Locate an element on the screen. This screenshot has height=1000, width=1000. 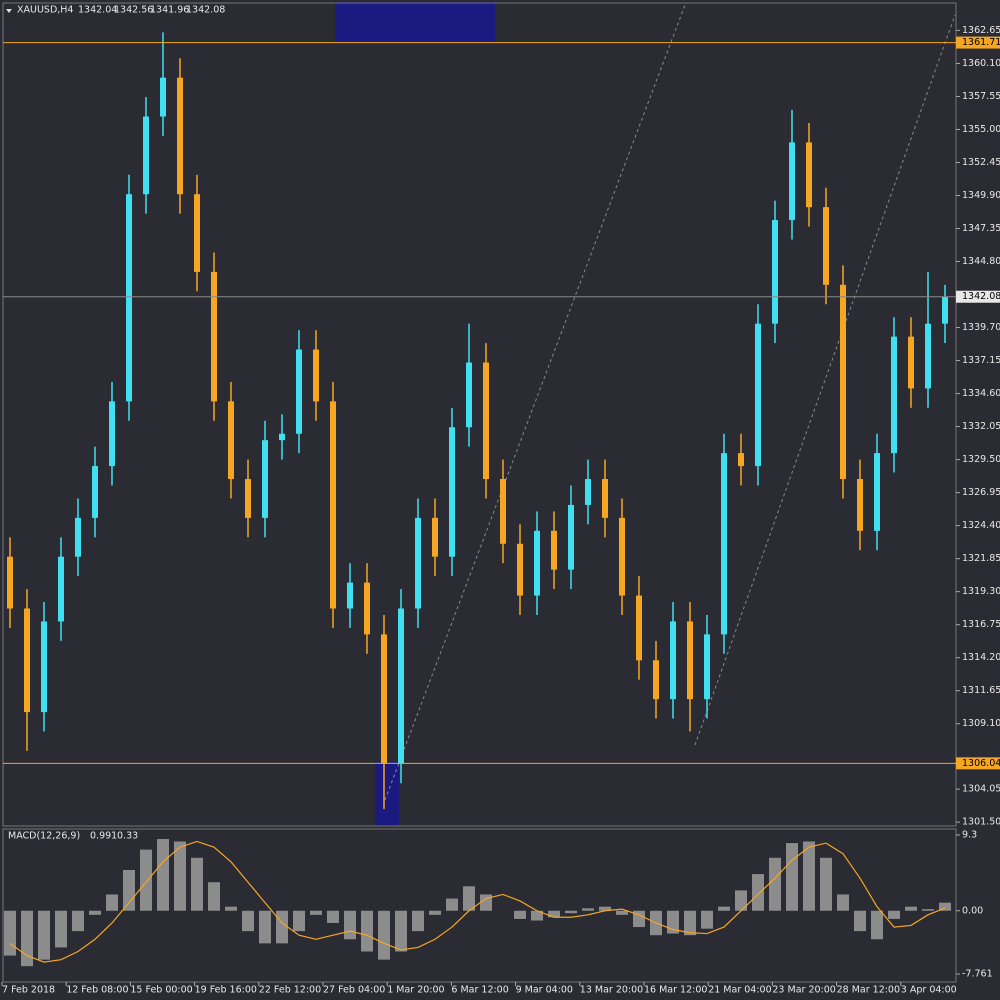
x-tick-label: 28 Mar 12:00 is located at coordinates (868, 990).